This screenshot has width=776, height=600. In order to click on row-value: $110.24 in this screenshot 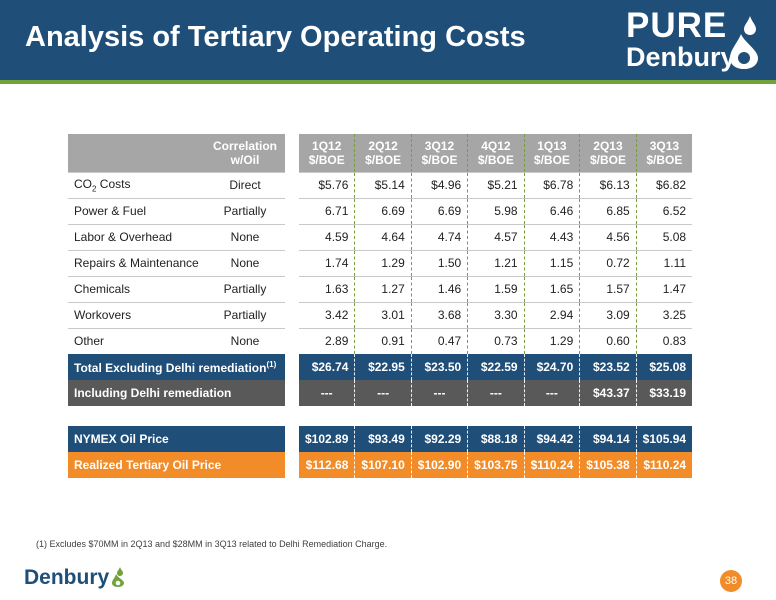, I will do `click(664, 465)`.